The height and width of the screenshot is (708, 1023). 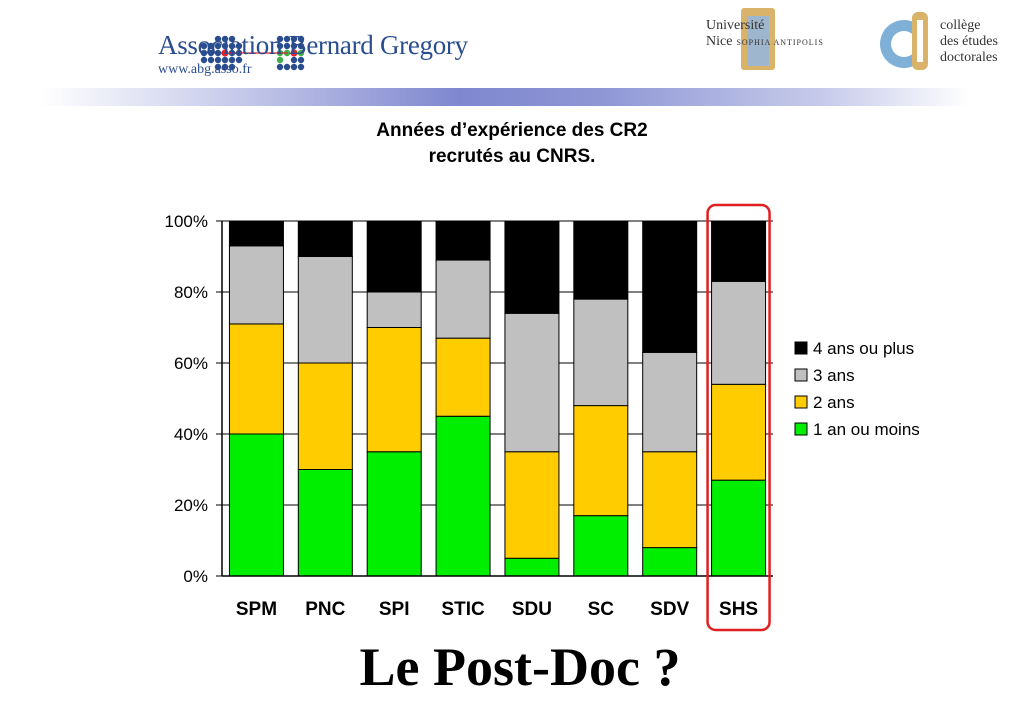 I want to click on y-tick-label: 60%, so click(x=191, y=363).